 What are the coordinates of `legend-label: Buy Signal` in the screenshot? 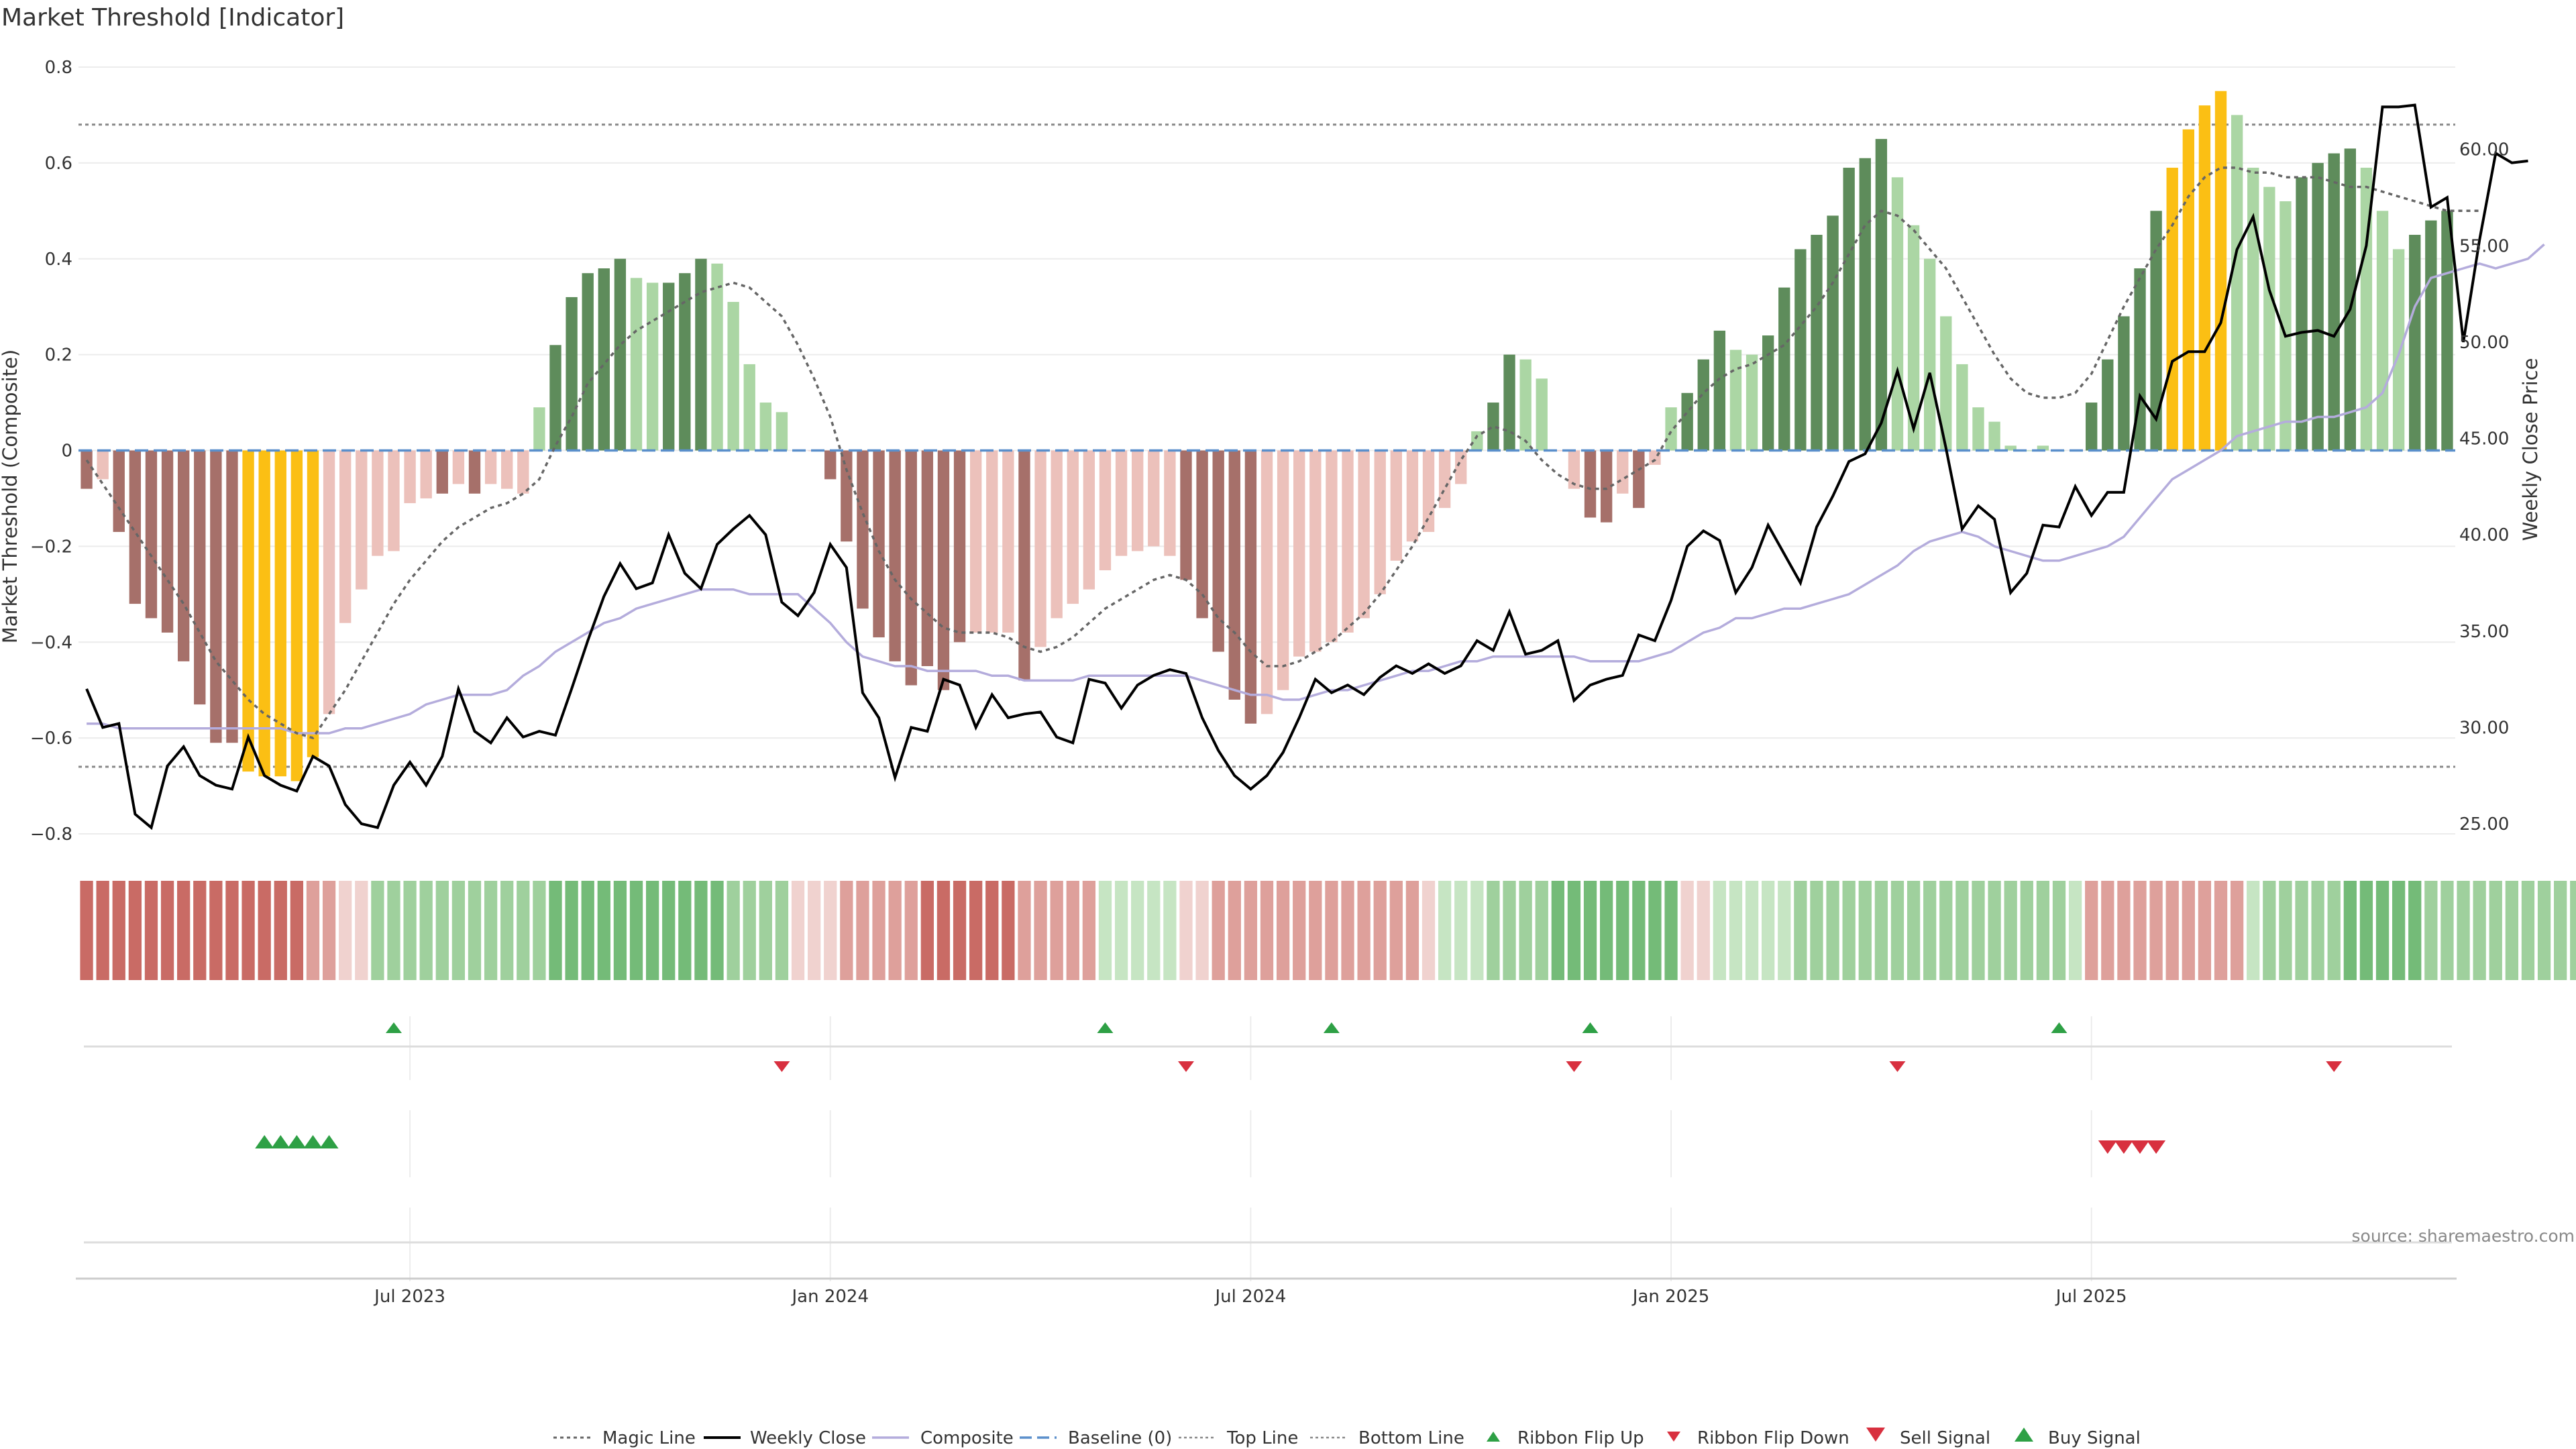 It's located at (2094, 1438).